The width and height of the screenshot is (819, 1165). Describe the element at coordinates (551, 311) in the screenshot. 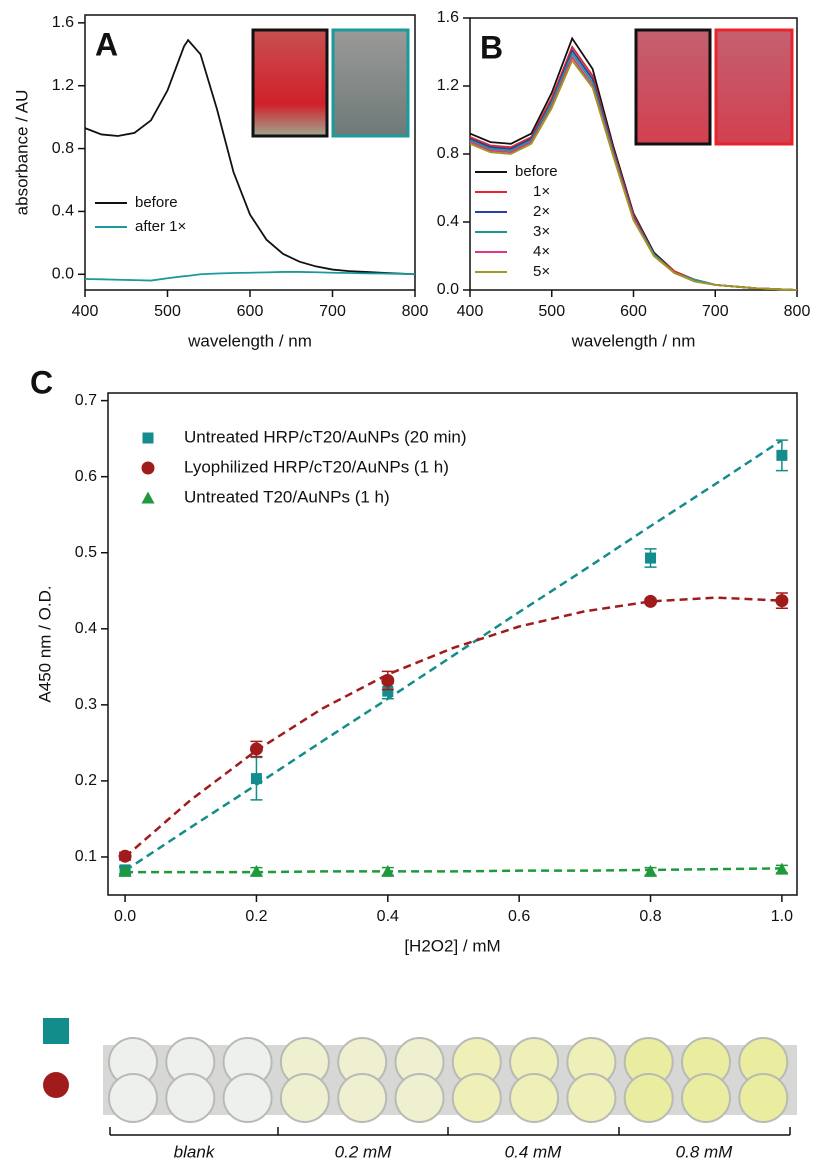

I see `x-tick-label: 500` at that location.